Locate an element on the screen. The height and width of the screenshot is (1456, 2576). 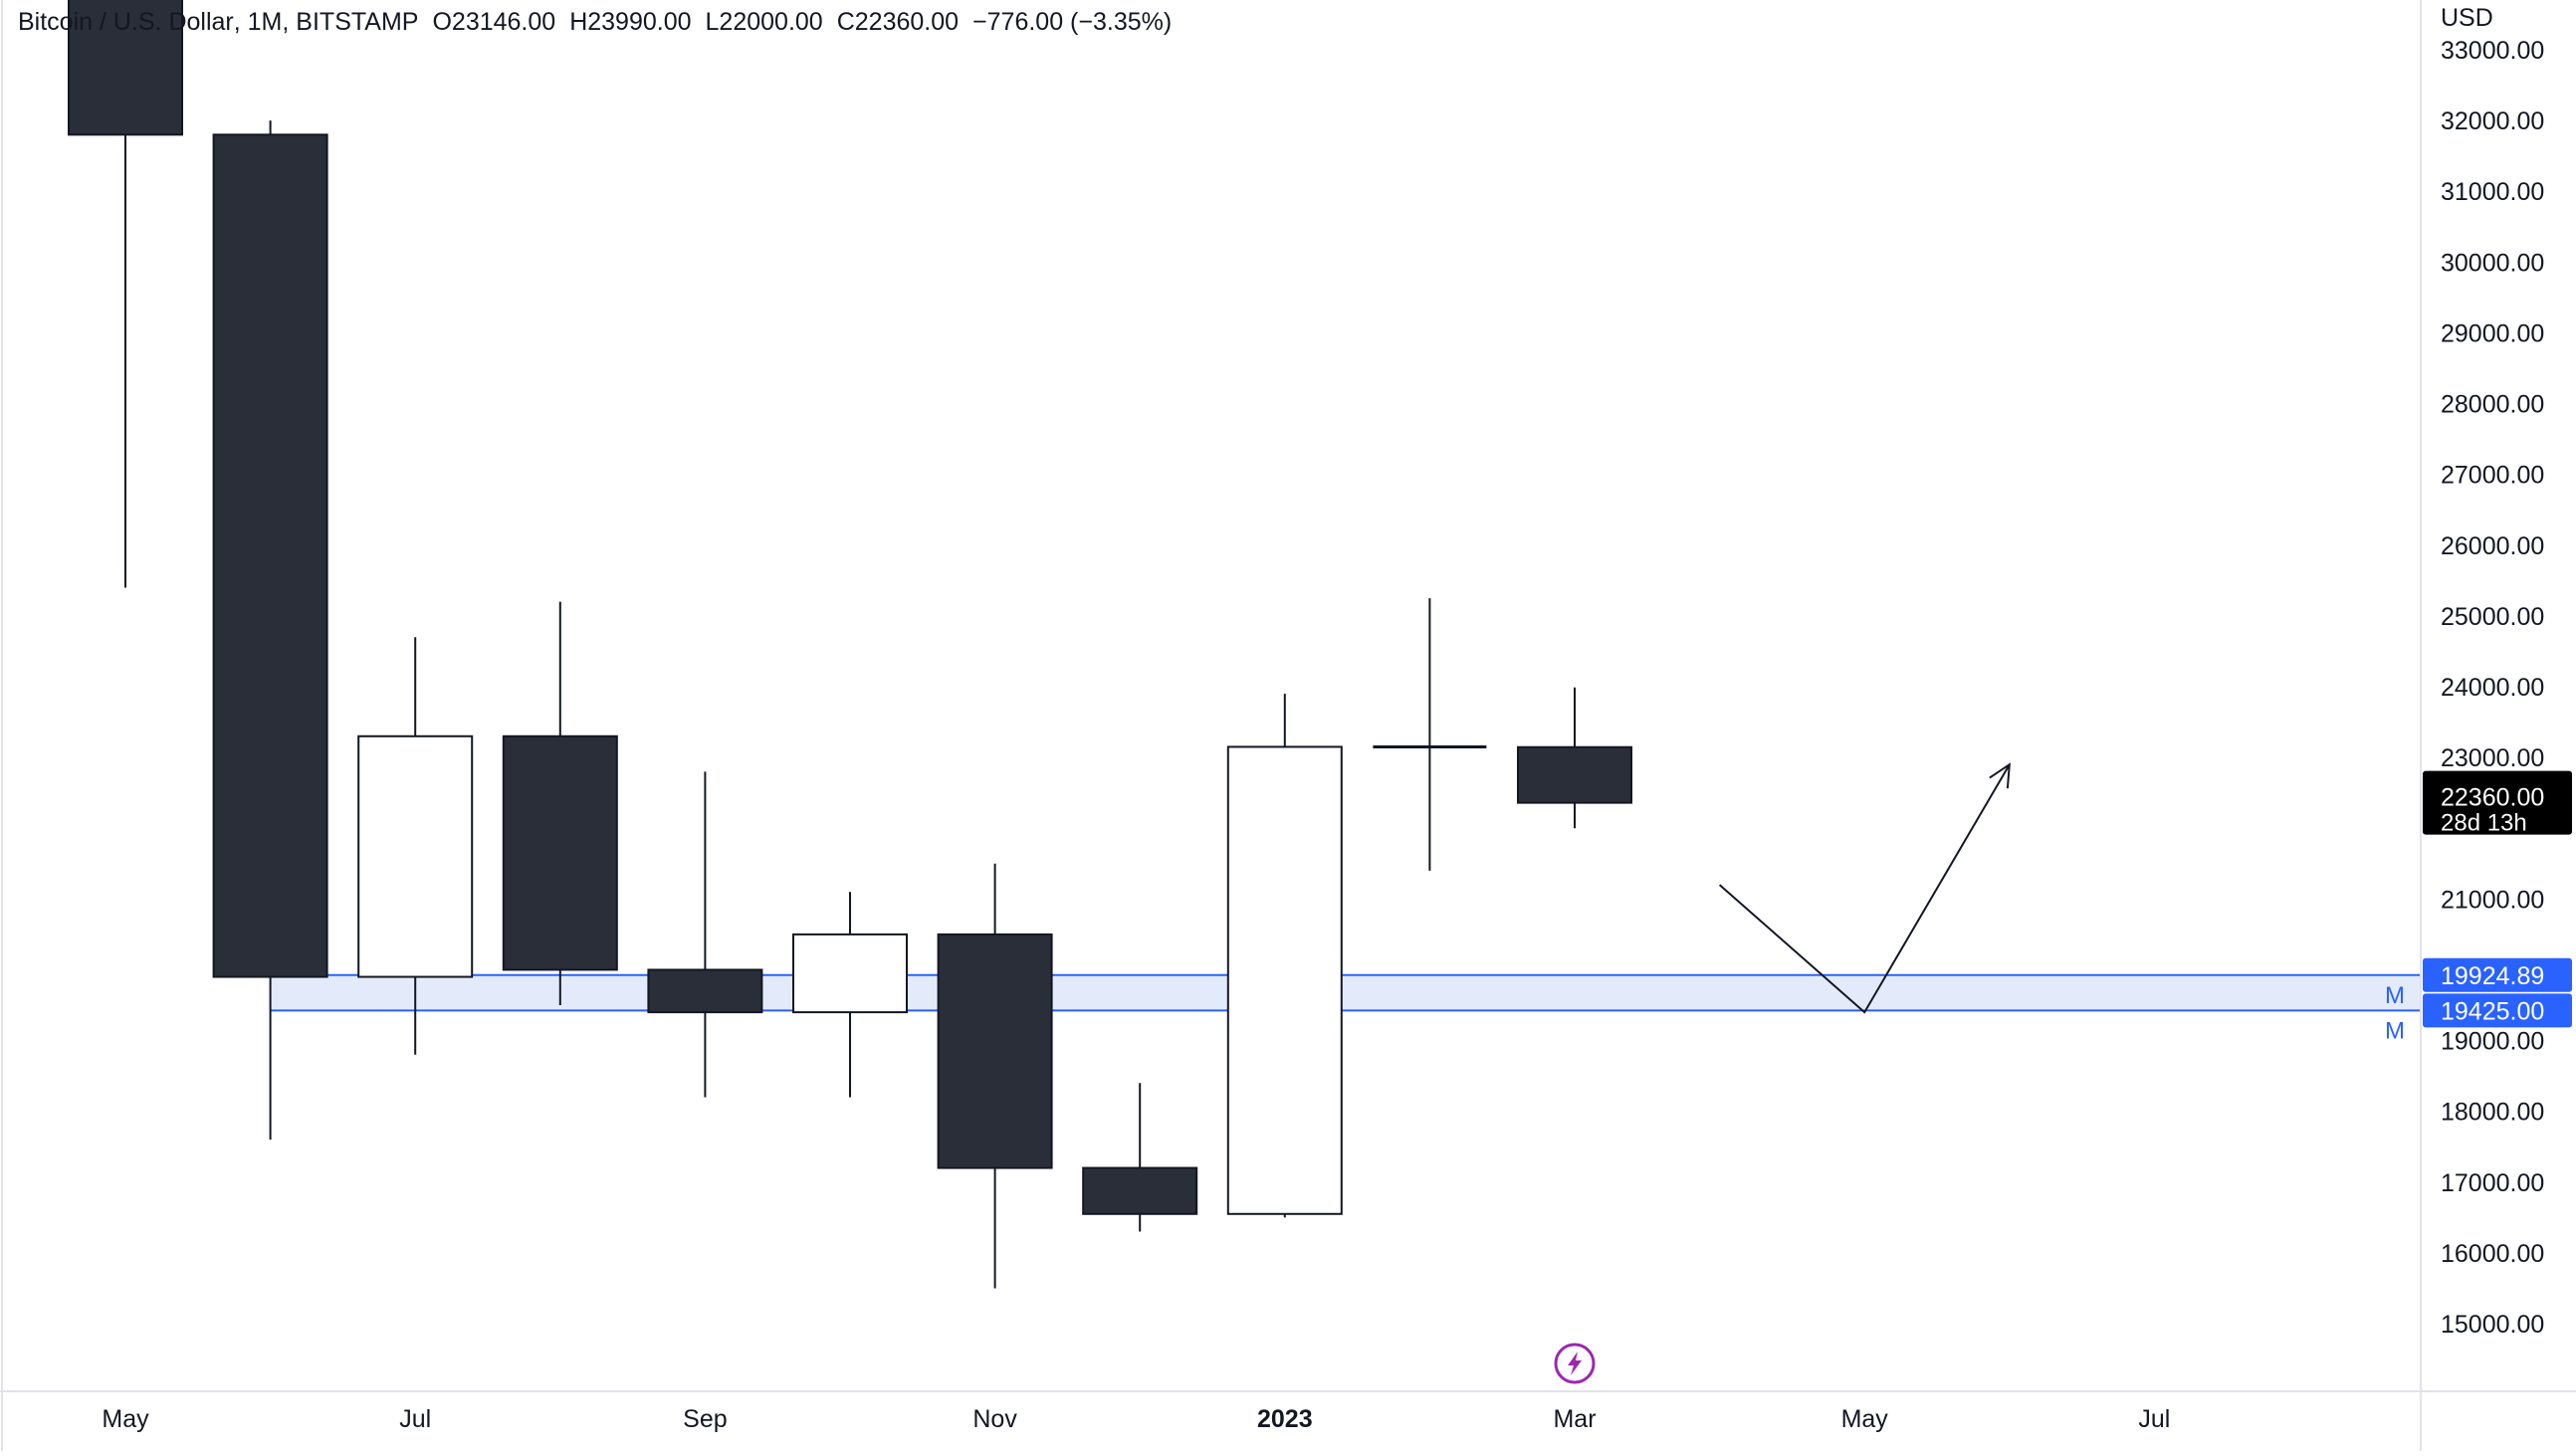
y-tick-label: 18000.00 is located at coordinates (2492, 1113).